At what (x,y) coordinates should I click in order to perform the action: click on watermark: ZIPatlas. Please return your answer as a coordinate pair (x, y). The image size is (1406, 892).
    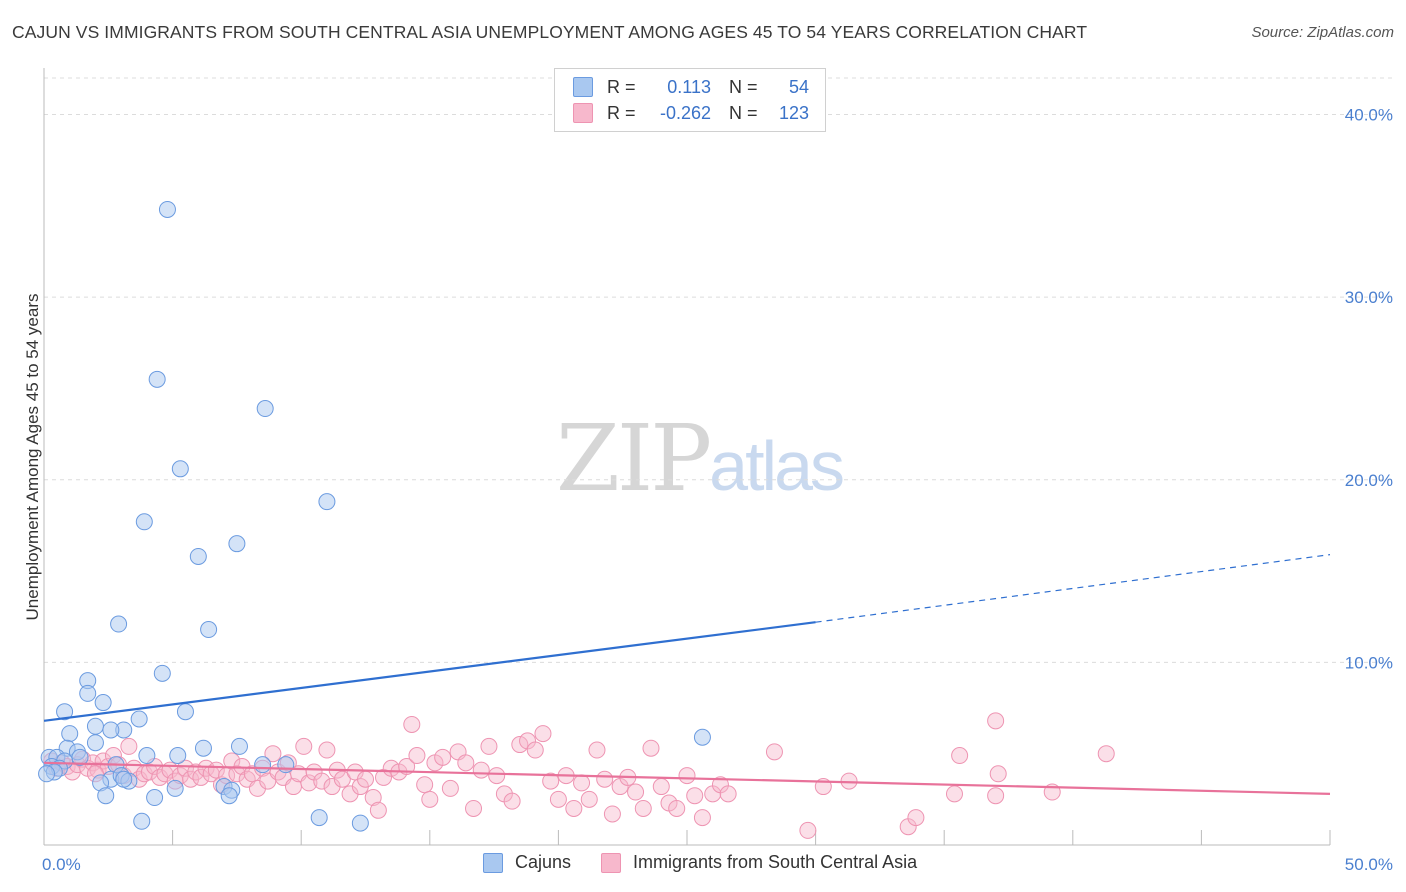
    Looking at the image, I should click on (700, 458).